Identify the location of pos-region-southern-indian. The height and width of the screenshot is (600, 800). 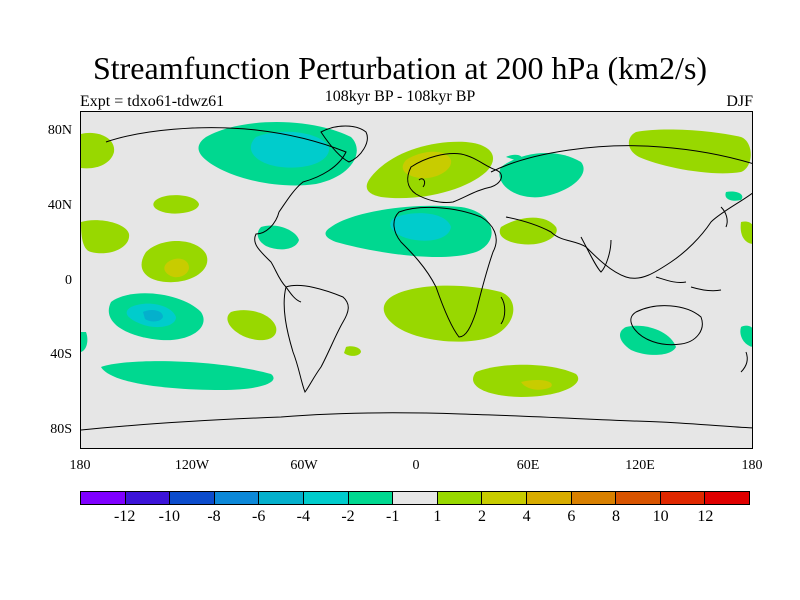
(526, 380).